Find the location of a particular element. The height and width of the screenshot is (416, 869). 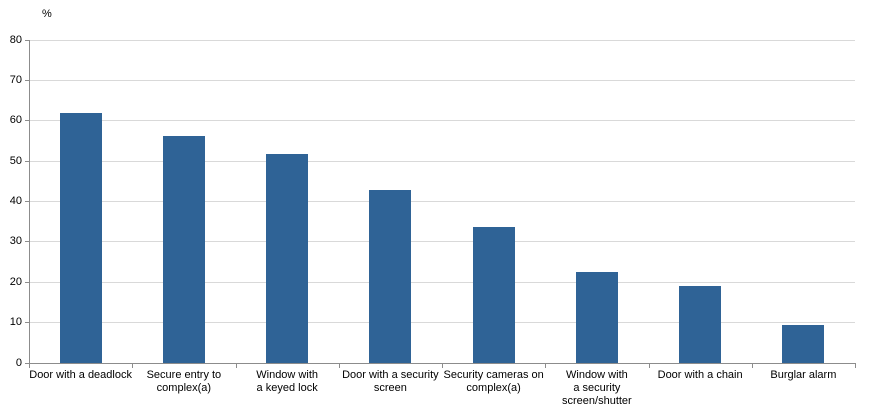

y-axis is located at coordinates (29, 201).